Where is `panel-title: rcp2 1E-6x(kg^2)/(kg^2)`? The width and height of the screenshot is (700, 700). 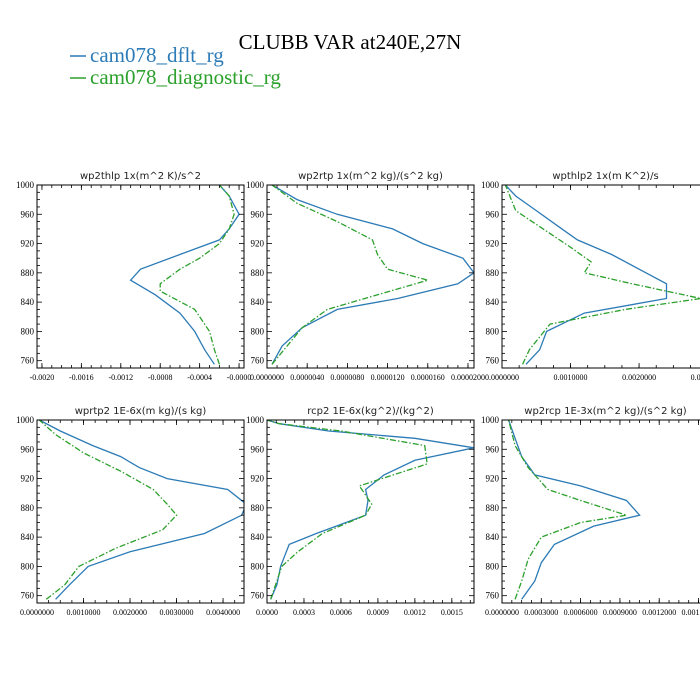 panel-title: rcp2 1E-6x(kg^2)/(kg^2) is located at coordinates (370, 411).